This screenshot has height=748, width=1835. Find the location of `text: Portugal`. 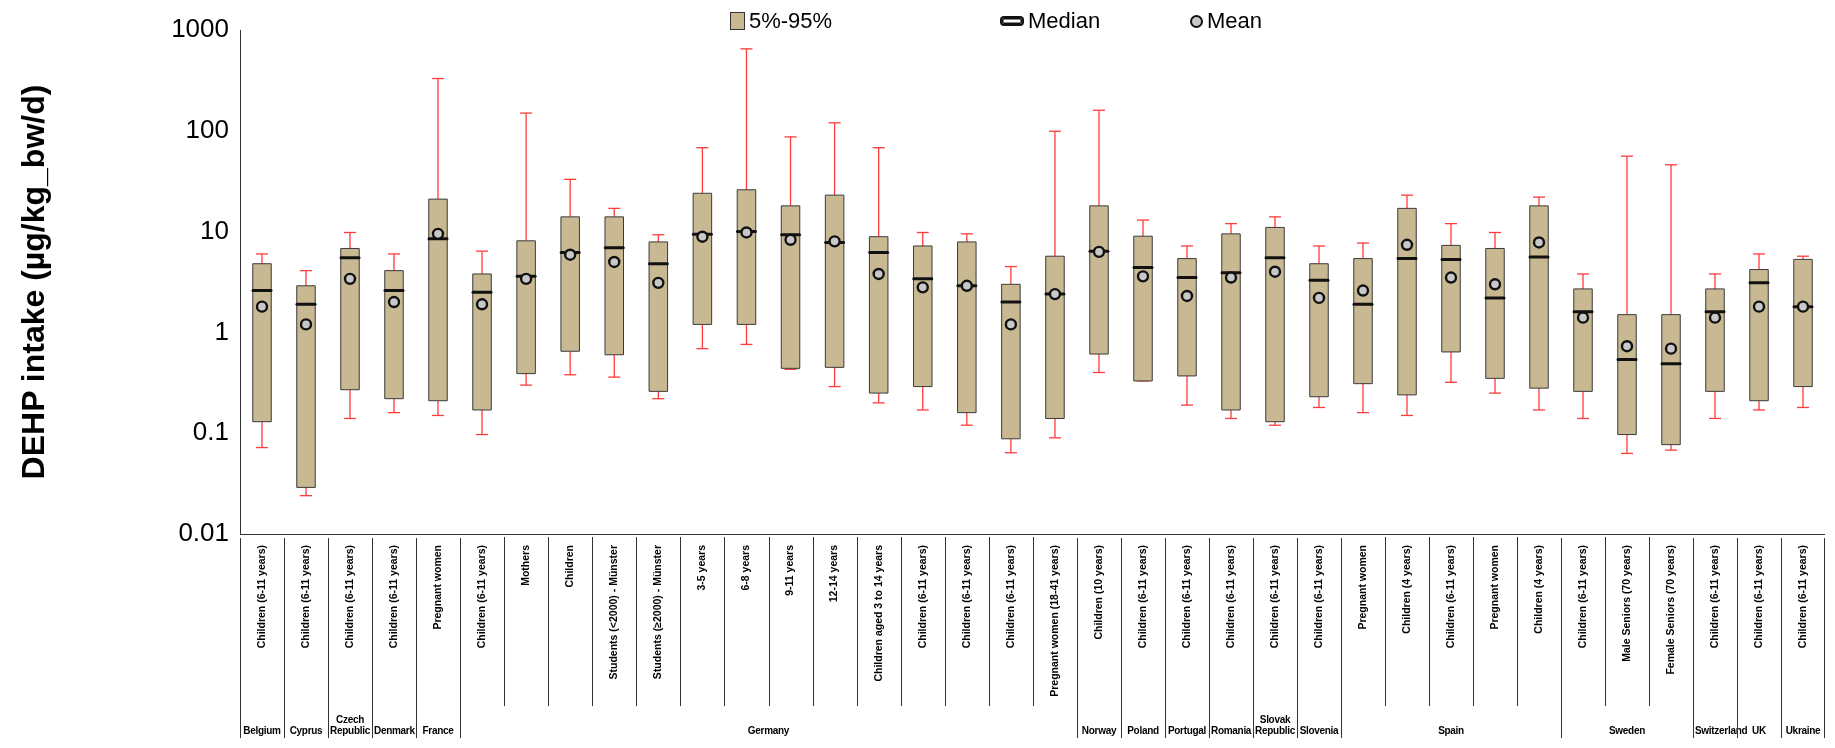

text: Portugal is located at coordinates (1187, 730).